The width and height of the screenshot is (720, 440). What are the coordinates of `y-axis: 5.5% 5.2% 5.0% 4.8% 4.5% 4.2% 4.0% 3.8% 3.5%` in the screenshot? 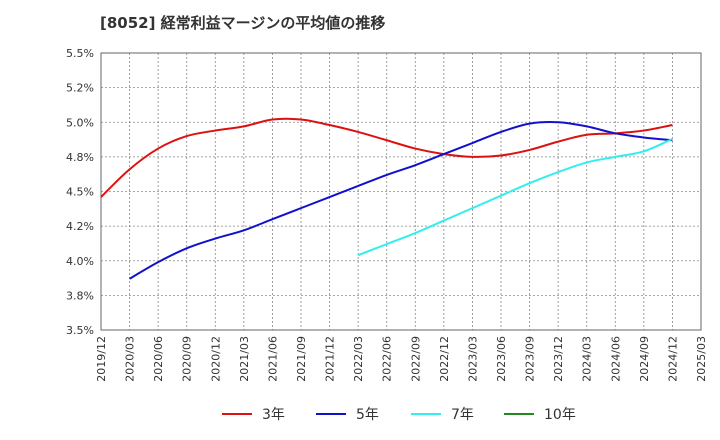 It's located at (80, 192).